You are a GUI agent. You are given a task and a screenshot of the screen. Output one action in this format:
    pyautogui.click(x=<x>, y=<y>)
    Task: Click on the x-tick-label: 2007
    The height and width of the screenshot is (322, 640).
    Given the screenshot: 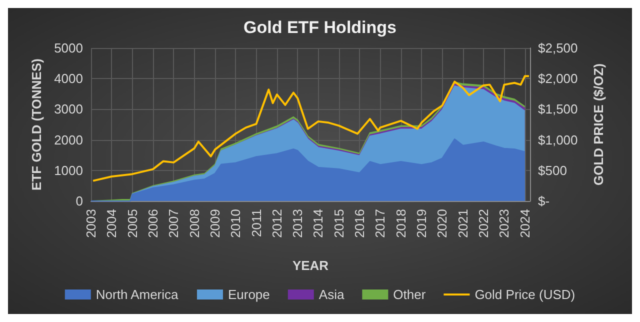 What is the action you would take?
    pyautogui.click(x=174, y=223)
    